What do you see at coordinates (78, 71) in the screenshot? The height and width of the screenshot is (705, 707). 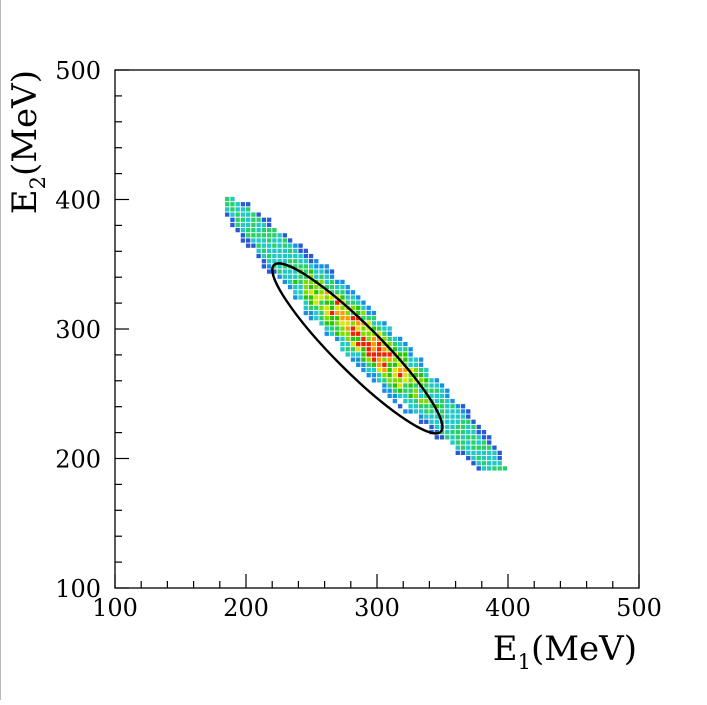 I see `y-tick-label: 500` at bounding box center [78, 71].